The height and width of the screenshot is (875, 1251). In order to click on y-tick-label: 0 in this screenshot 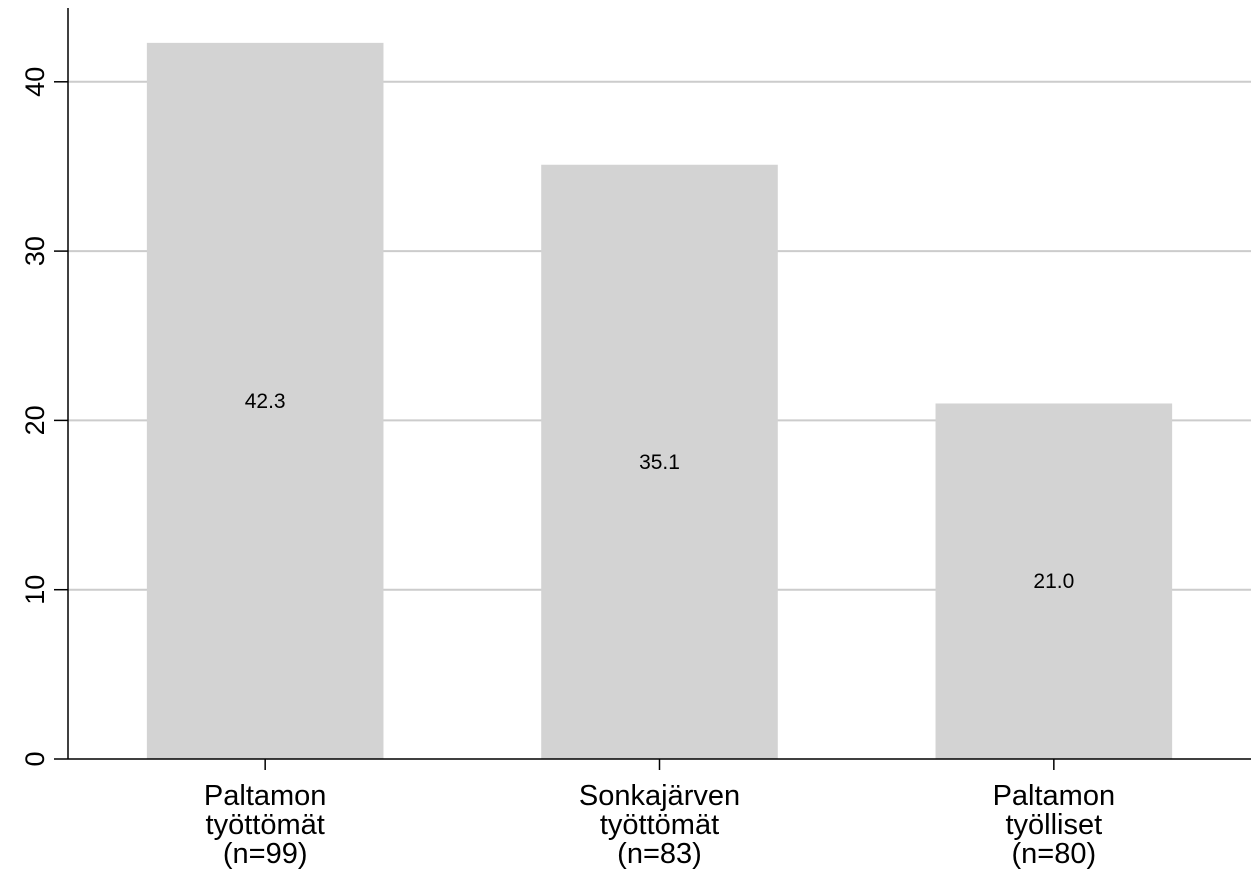, I will do `click(35, 758)`.